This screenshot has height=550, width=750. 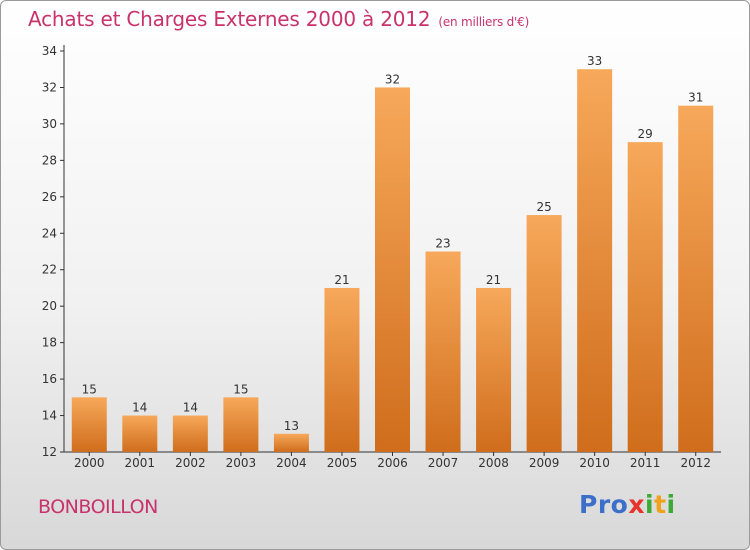 I want to click on y-tick-label: 14, so click(x=49, y=416).